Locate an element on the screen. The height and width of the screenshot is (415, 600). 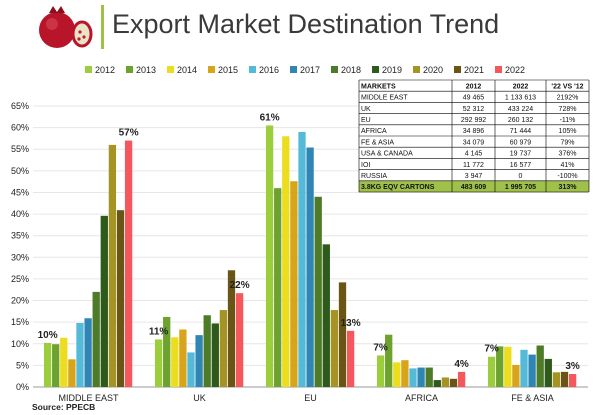
data-label: 10% is located at coordinates (48, 335).